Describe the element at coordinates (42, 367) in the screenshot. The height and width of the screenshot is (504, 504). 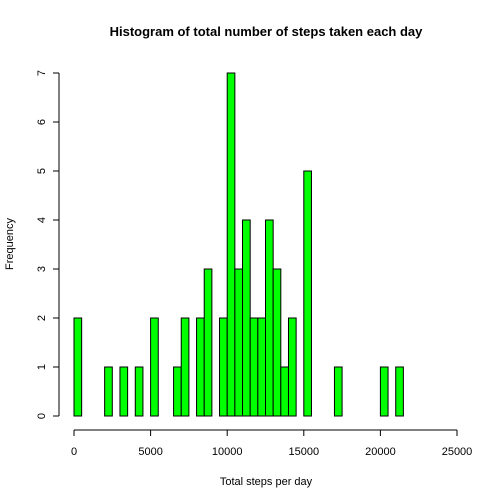
I see `y-tick-label: 1` at that location.